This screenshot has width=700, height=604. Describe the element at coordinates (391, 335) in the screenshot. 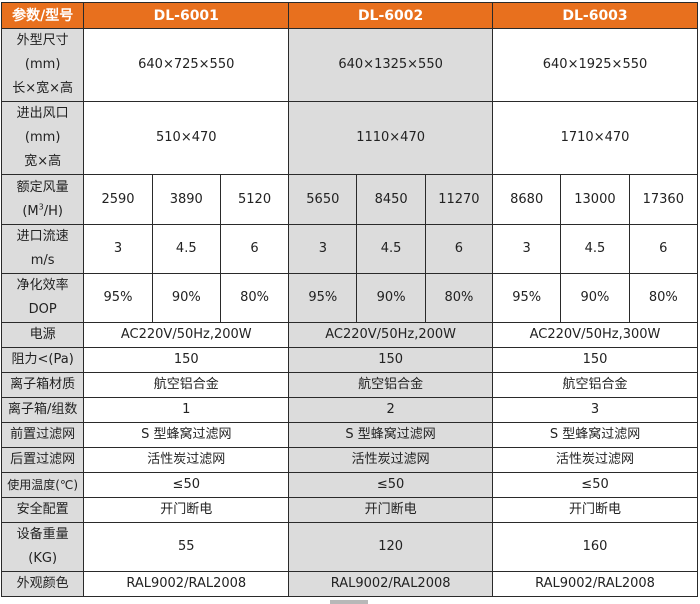

I see `cell-power-dl6002: AC220V/50Hz,200W` at that location.